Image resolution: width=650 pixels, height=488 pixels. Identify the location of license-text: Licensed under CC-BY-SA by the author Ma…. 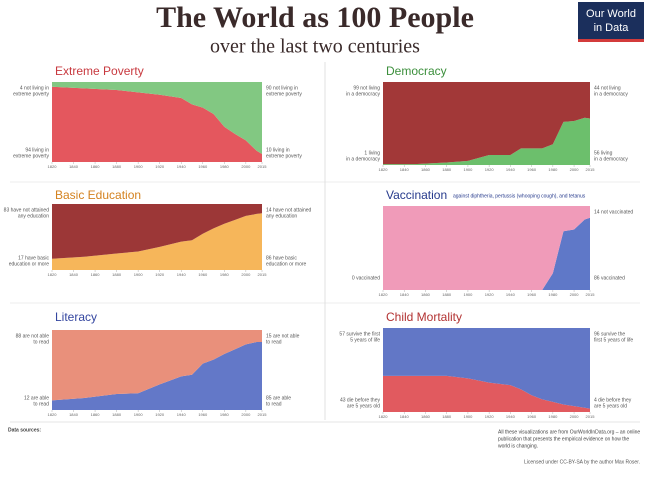
(582, 462).